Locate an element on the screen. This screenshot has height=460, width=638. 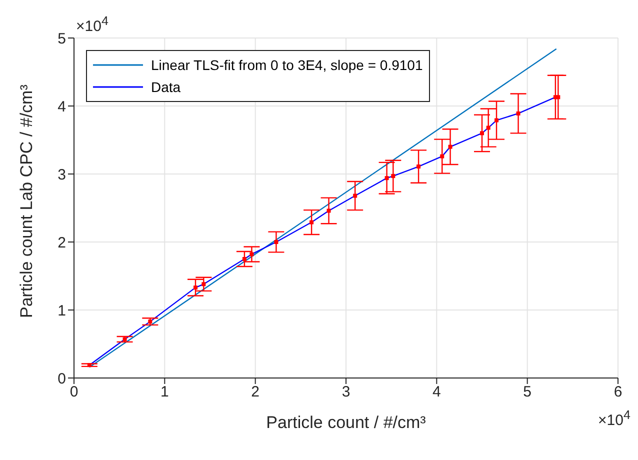
x-tick-label: 5 is located at coordinates (527, 392).